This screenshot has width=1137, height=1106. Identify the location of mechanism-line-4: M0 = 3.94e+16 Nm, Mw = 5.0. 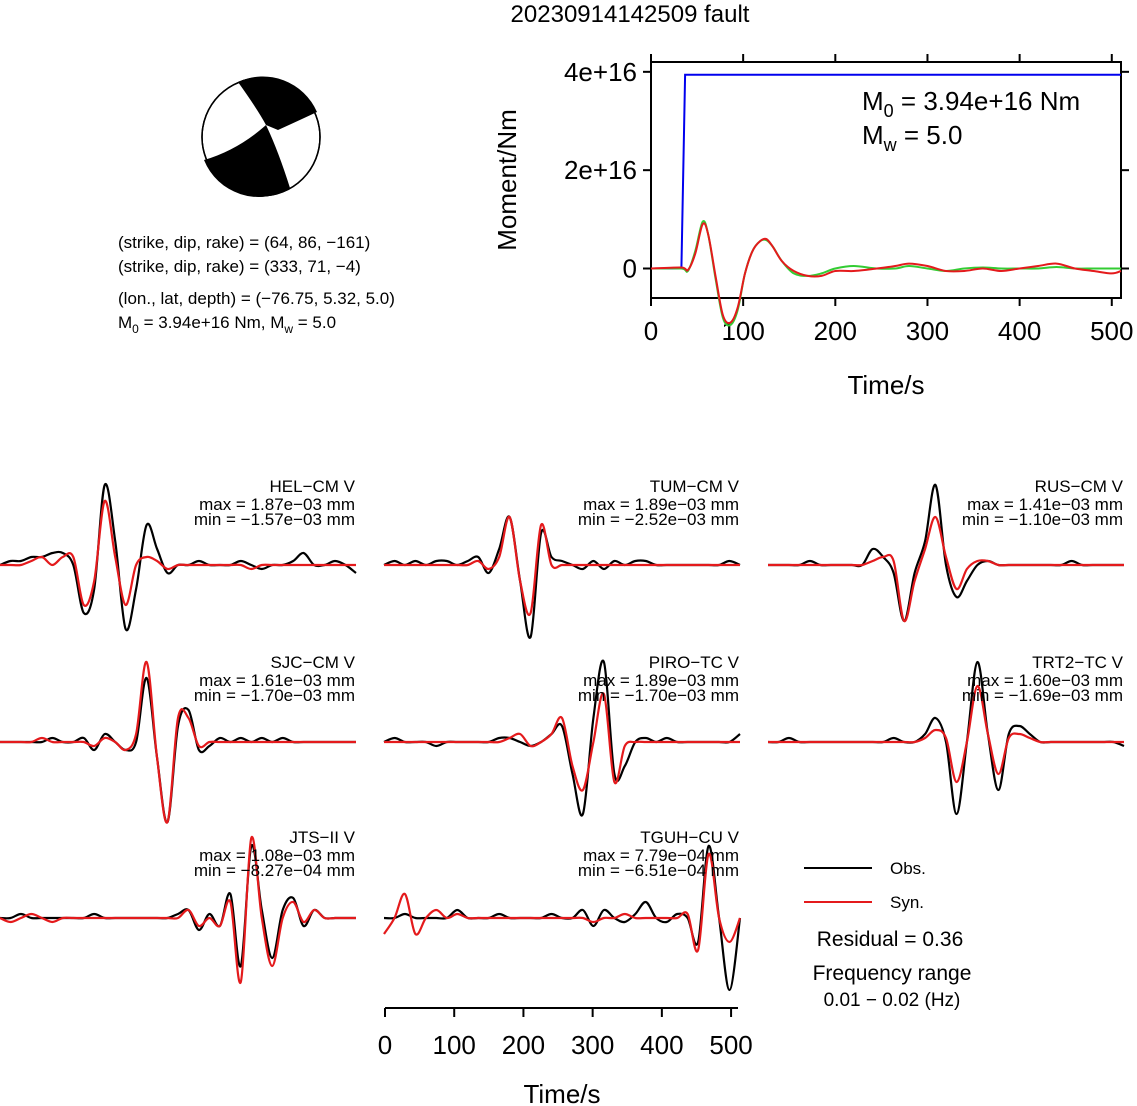
(227, 324).